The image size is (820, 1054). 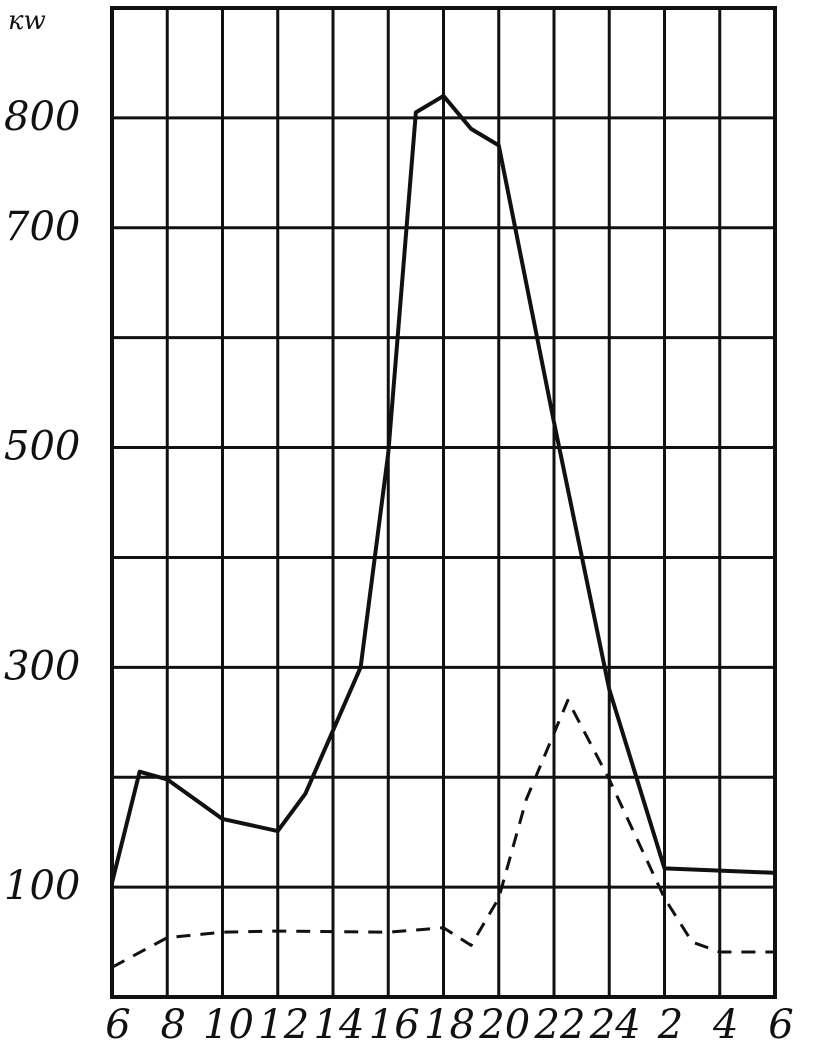 What do you see at coordinates (283, 1025) in the screenshot?
I see `x-tick-label: 12` at bounding box center [283, 1025].